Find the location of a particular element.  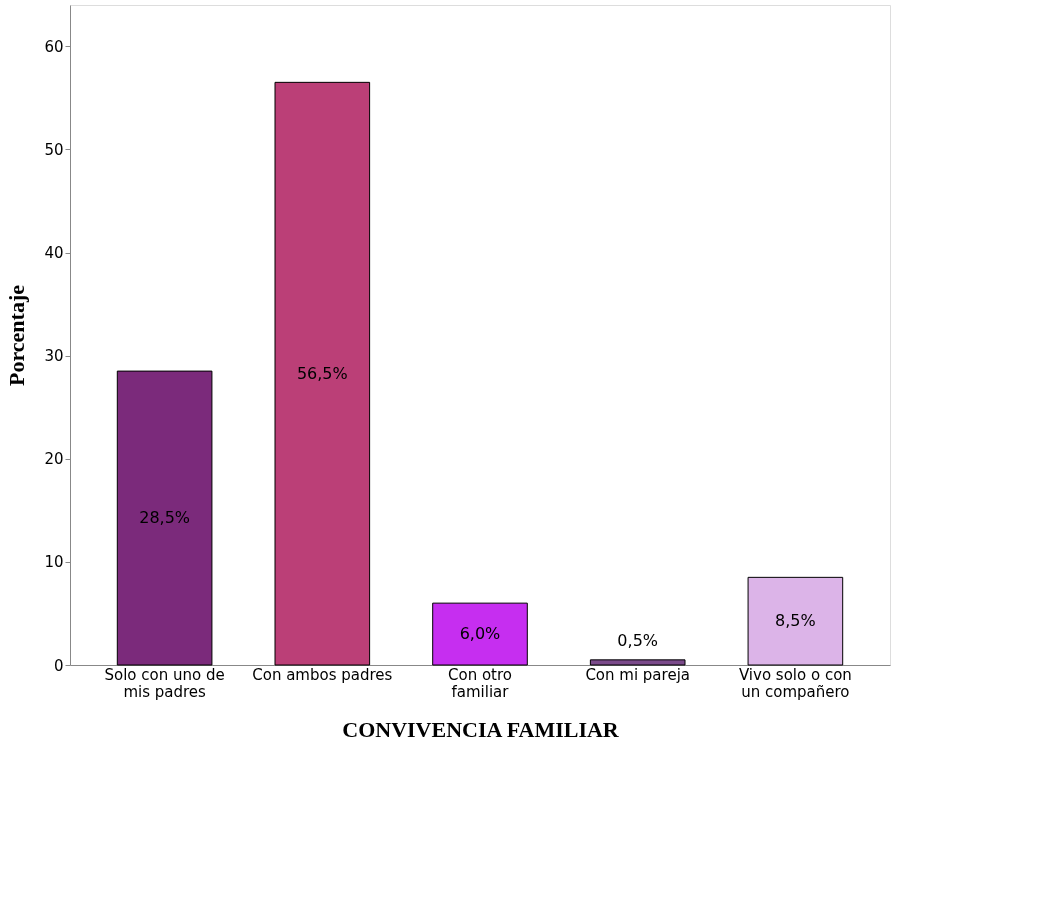

data-label: 8,5% is located at coordinates (795, 621).